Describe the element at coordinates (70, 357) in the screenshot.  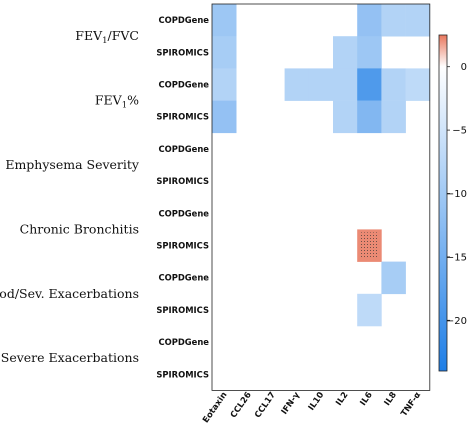
I see `group-label: Severe Exacerbations` at that location.